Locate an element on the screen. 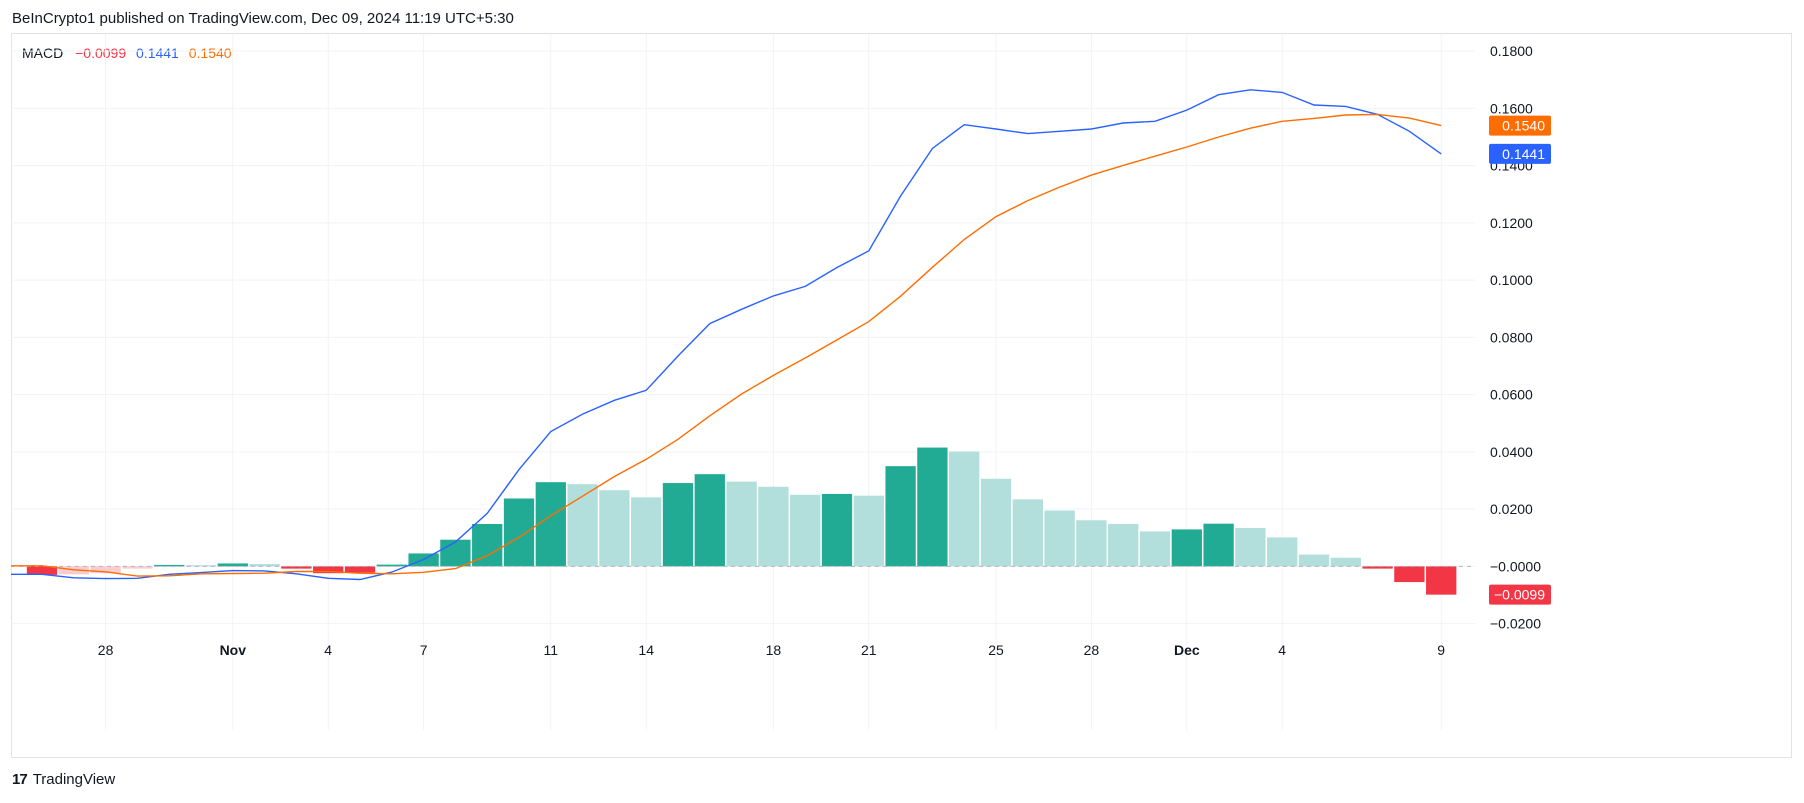 The width and height of the screenshot is (1804, 803). x-tick-label-1: Nov is located at coordinates (233, 650).